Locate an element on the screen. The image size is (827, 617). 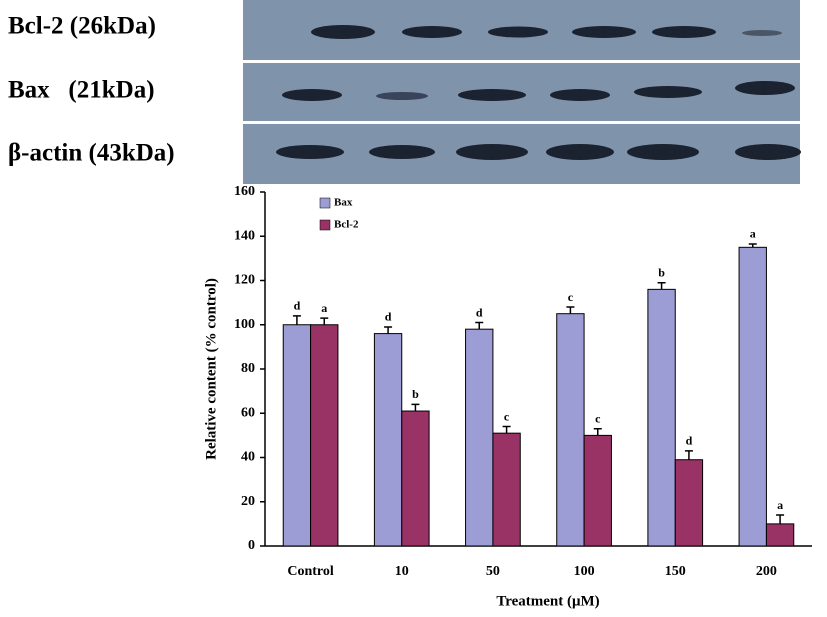
x-tick-label: 150 is located at coordinates (675, 571).